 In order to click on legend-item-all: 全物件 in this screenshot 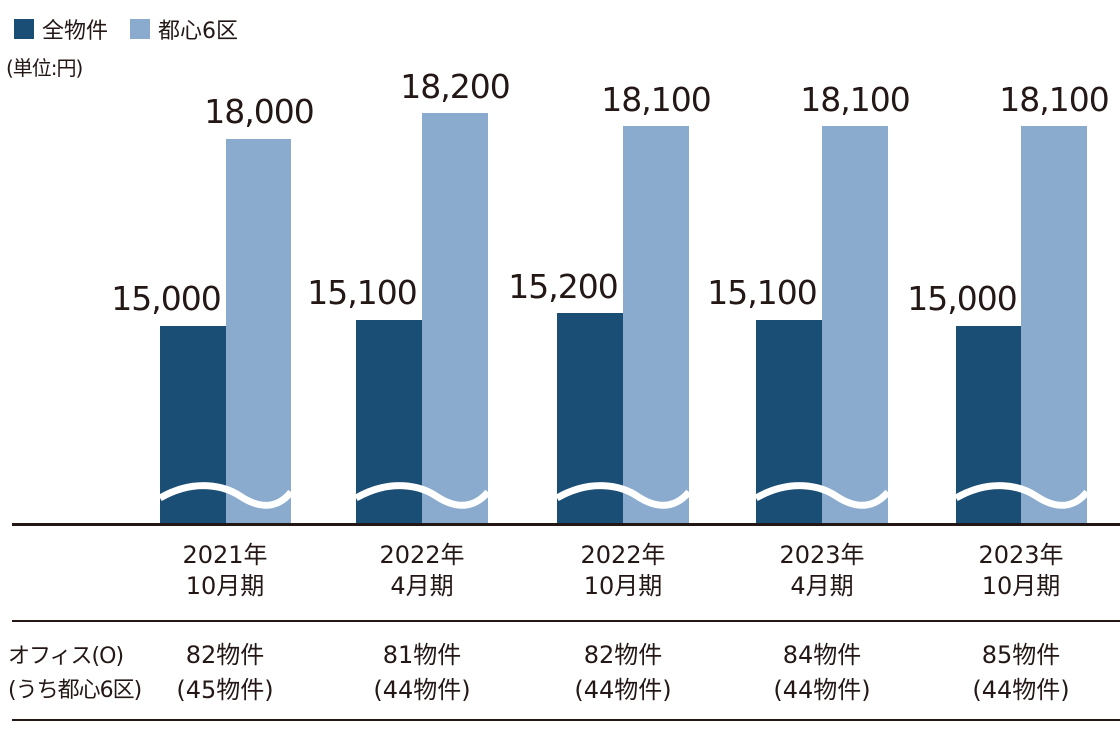, I will do `click(61, 29)`.